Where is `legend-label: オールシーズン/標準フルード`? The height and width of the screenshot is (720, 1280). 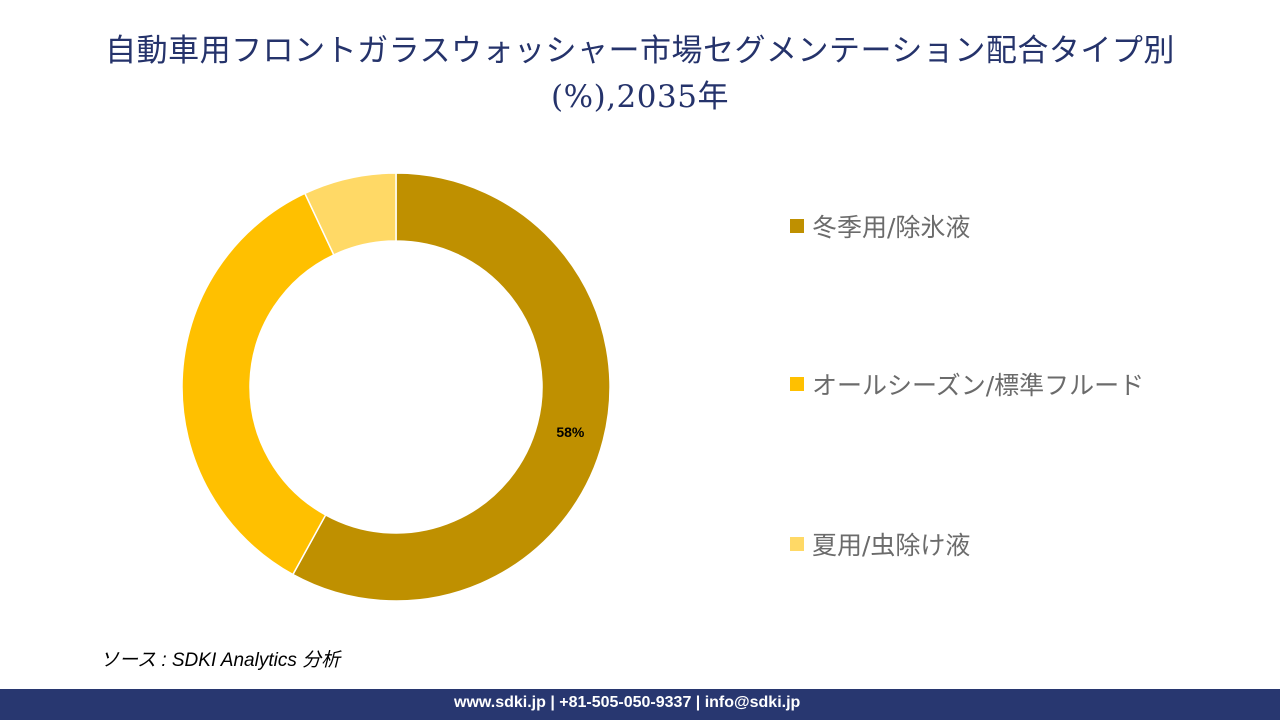 legend-label: オールシーズン/標準フルード is located at coordinates (978, 385).